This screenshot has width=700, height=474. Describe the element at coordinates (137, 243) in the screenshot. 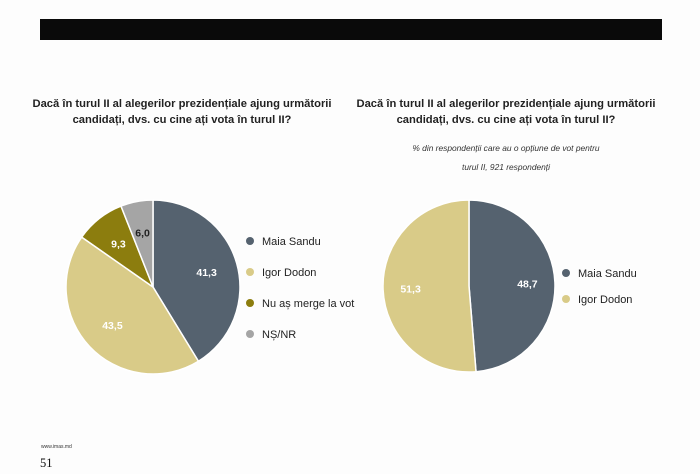

I see `pie-slice-ns-nr` at that location.